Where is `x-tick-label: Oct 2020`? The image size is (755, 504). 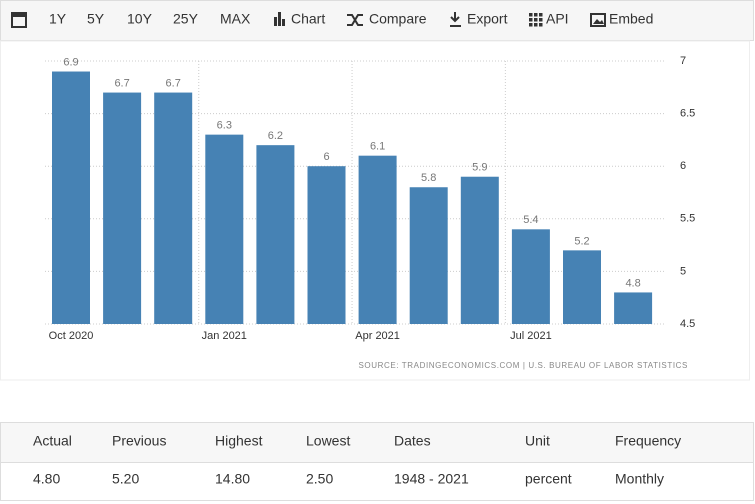 x-tick-label: Oct 2020 is located at coordinates (71, 336).